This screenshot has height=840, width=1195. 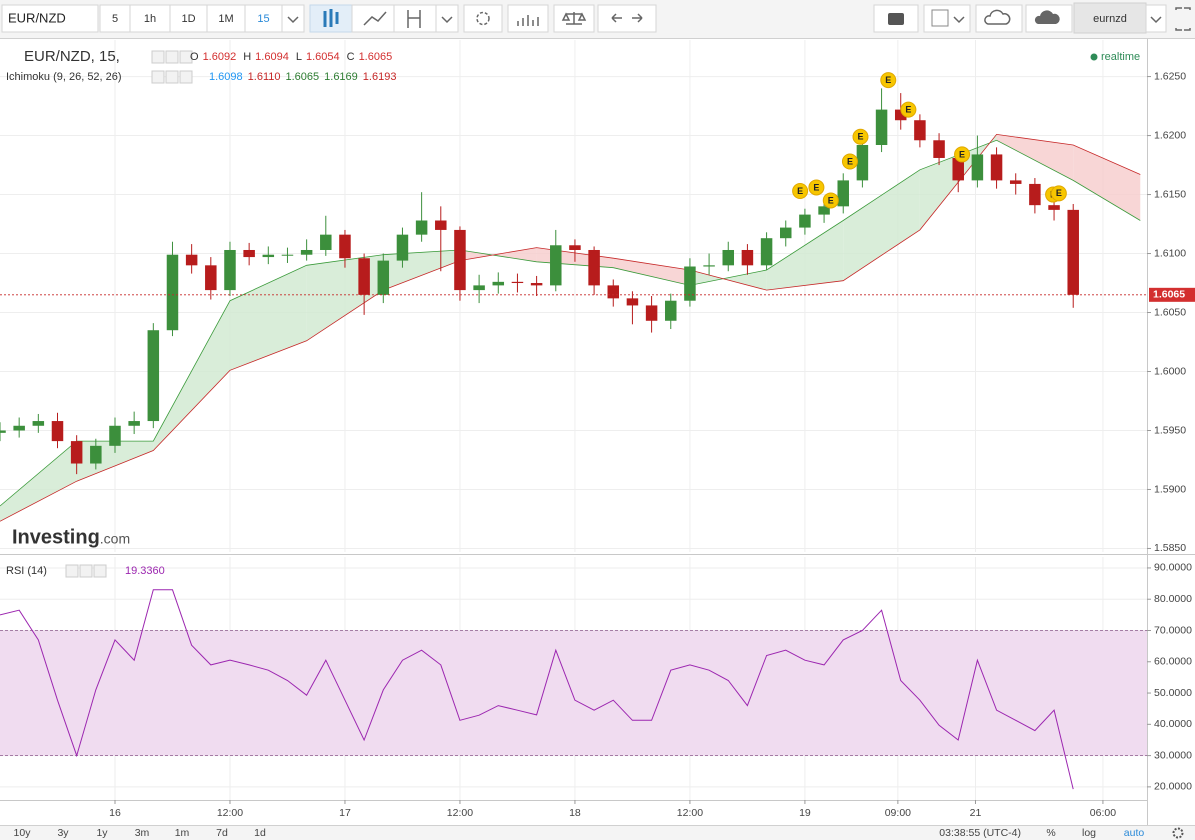 I want to click on ohlc-letter: O, so click(x=194, y=57).